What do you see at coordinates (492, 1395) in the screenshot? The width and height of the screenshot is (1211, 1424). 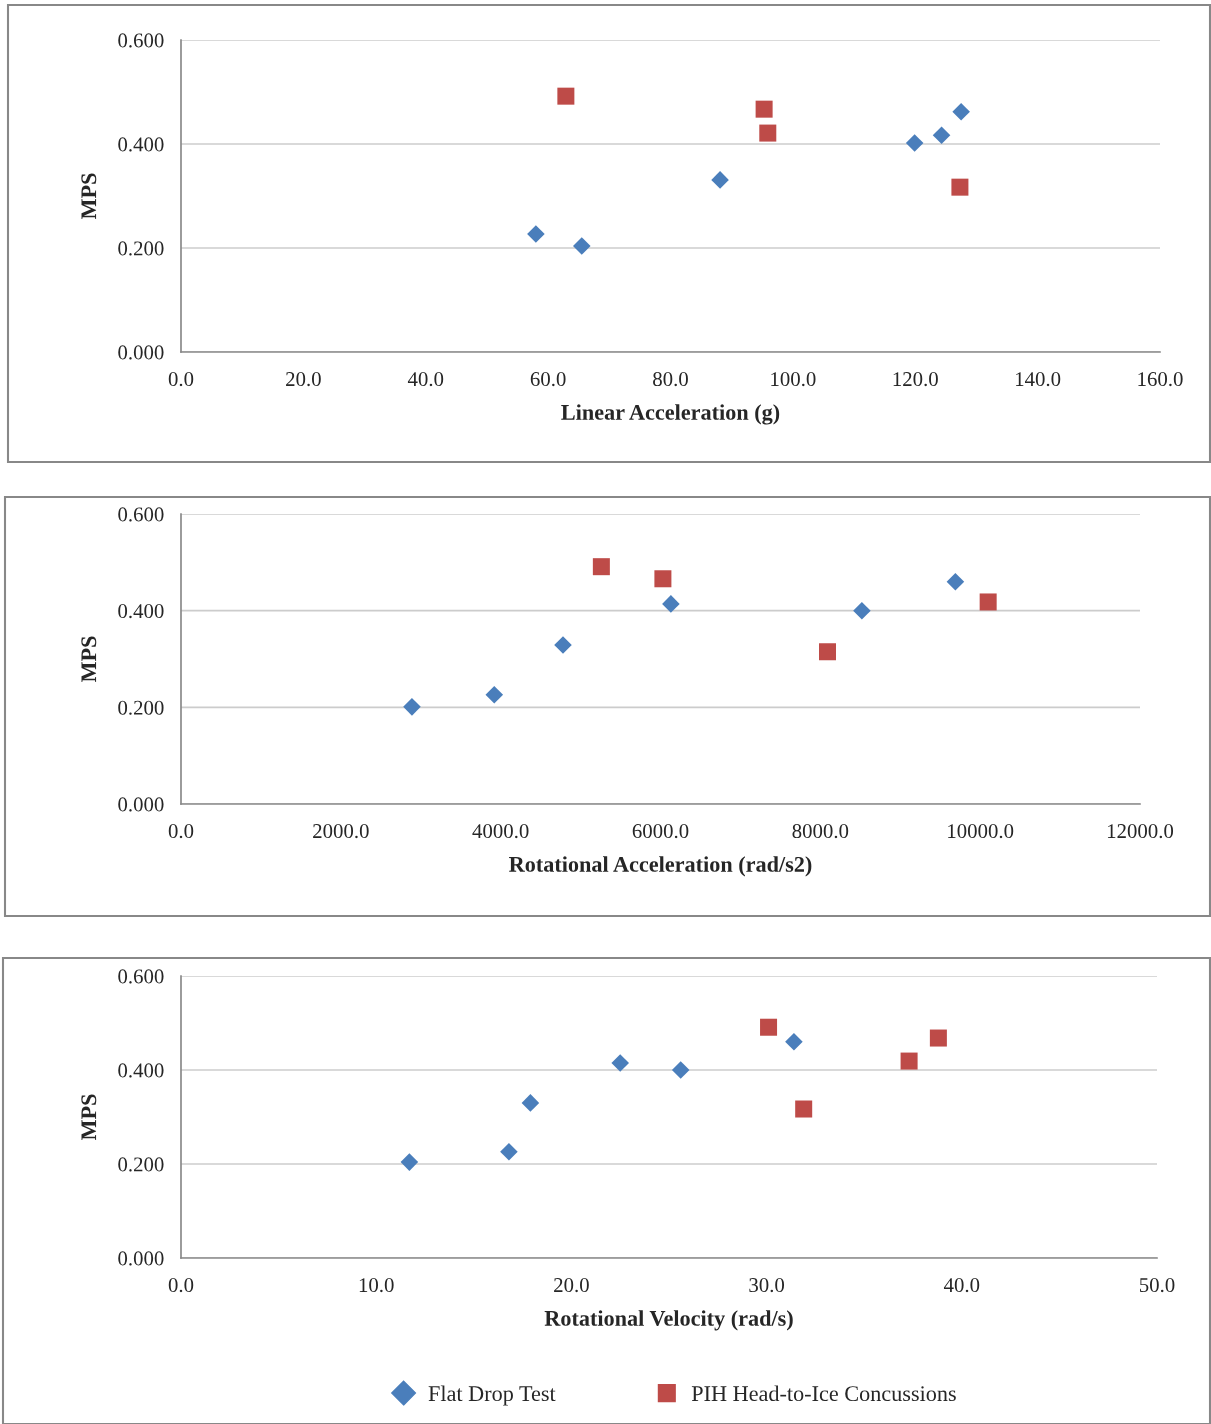 I see `legend-label: Flat Drop Test` at bounding box center [492, 1395].